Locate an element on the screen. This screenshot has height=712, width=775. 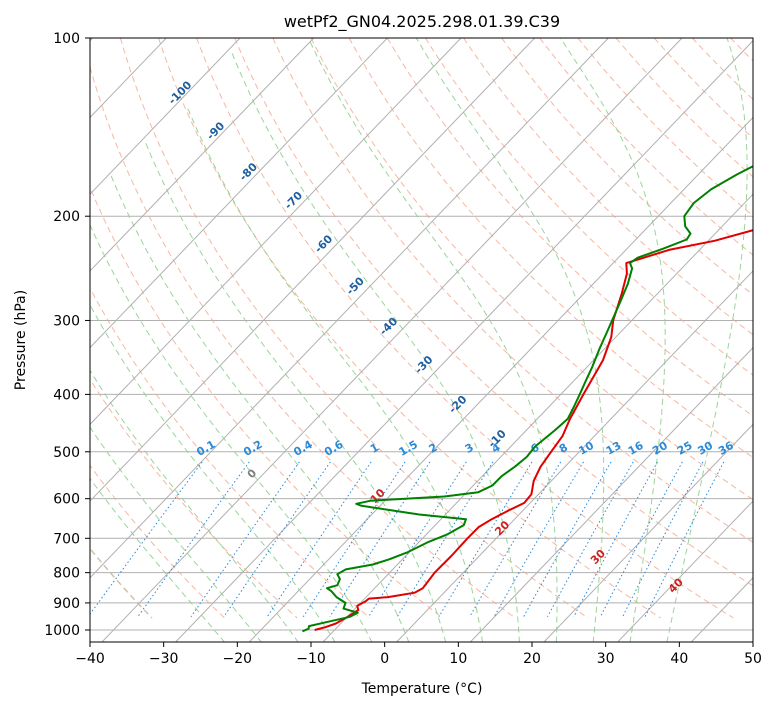
y-tick-label: 1000 is located at coordinates (62, 631).